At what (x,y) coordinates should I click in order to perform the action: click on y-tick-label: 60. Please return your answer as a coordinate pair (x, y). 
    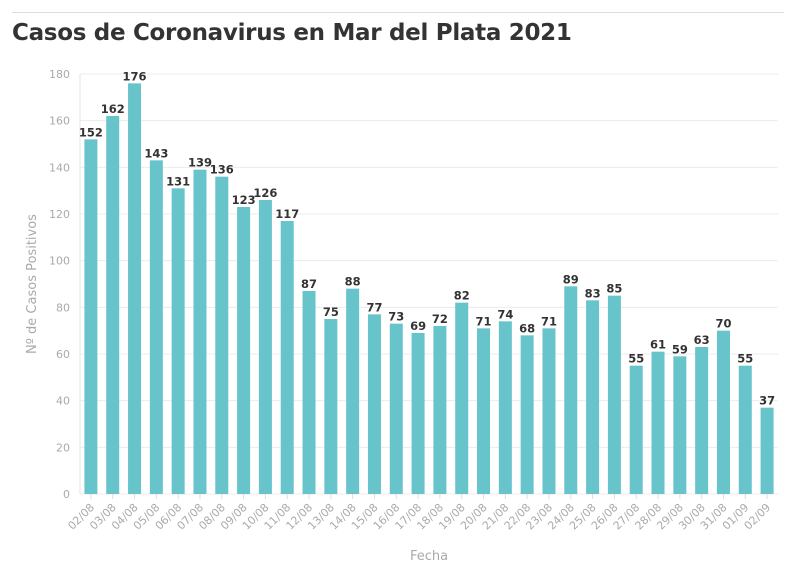
    Looking at the image, I should click on (63, 354).